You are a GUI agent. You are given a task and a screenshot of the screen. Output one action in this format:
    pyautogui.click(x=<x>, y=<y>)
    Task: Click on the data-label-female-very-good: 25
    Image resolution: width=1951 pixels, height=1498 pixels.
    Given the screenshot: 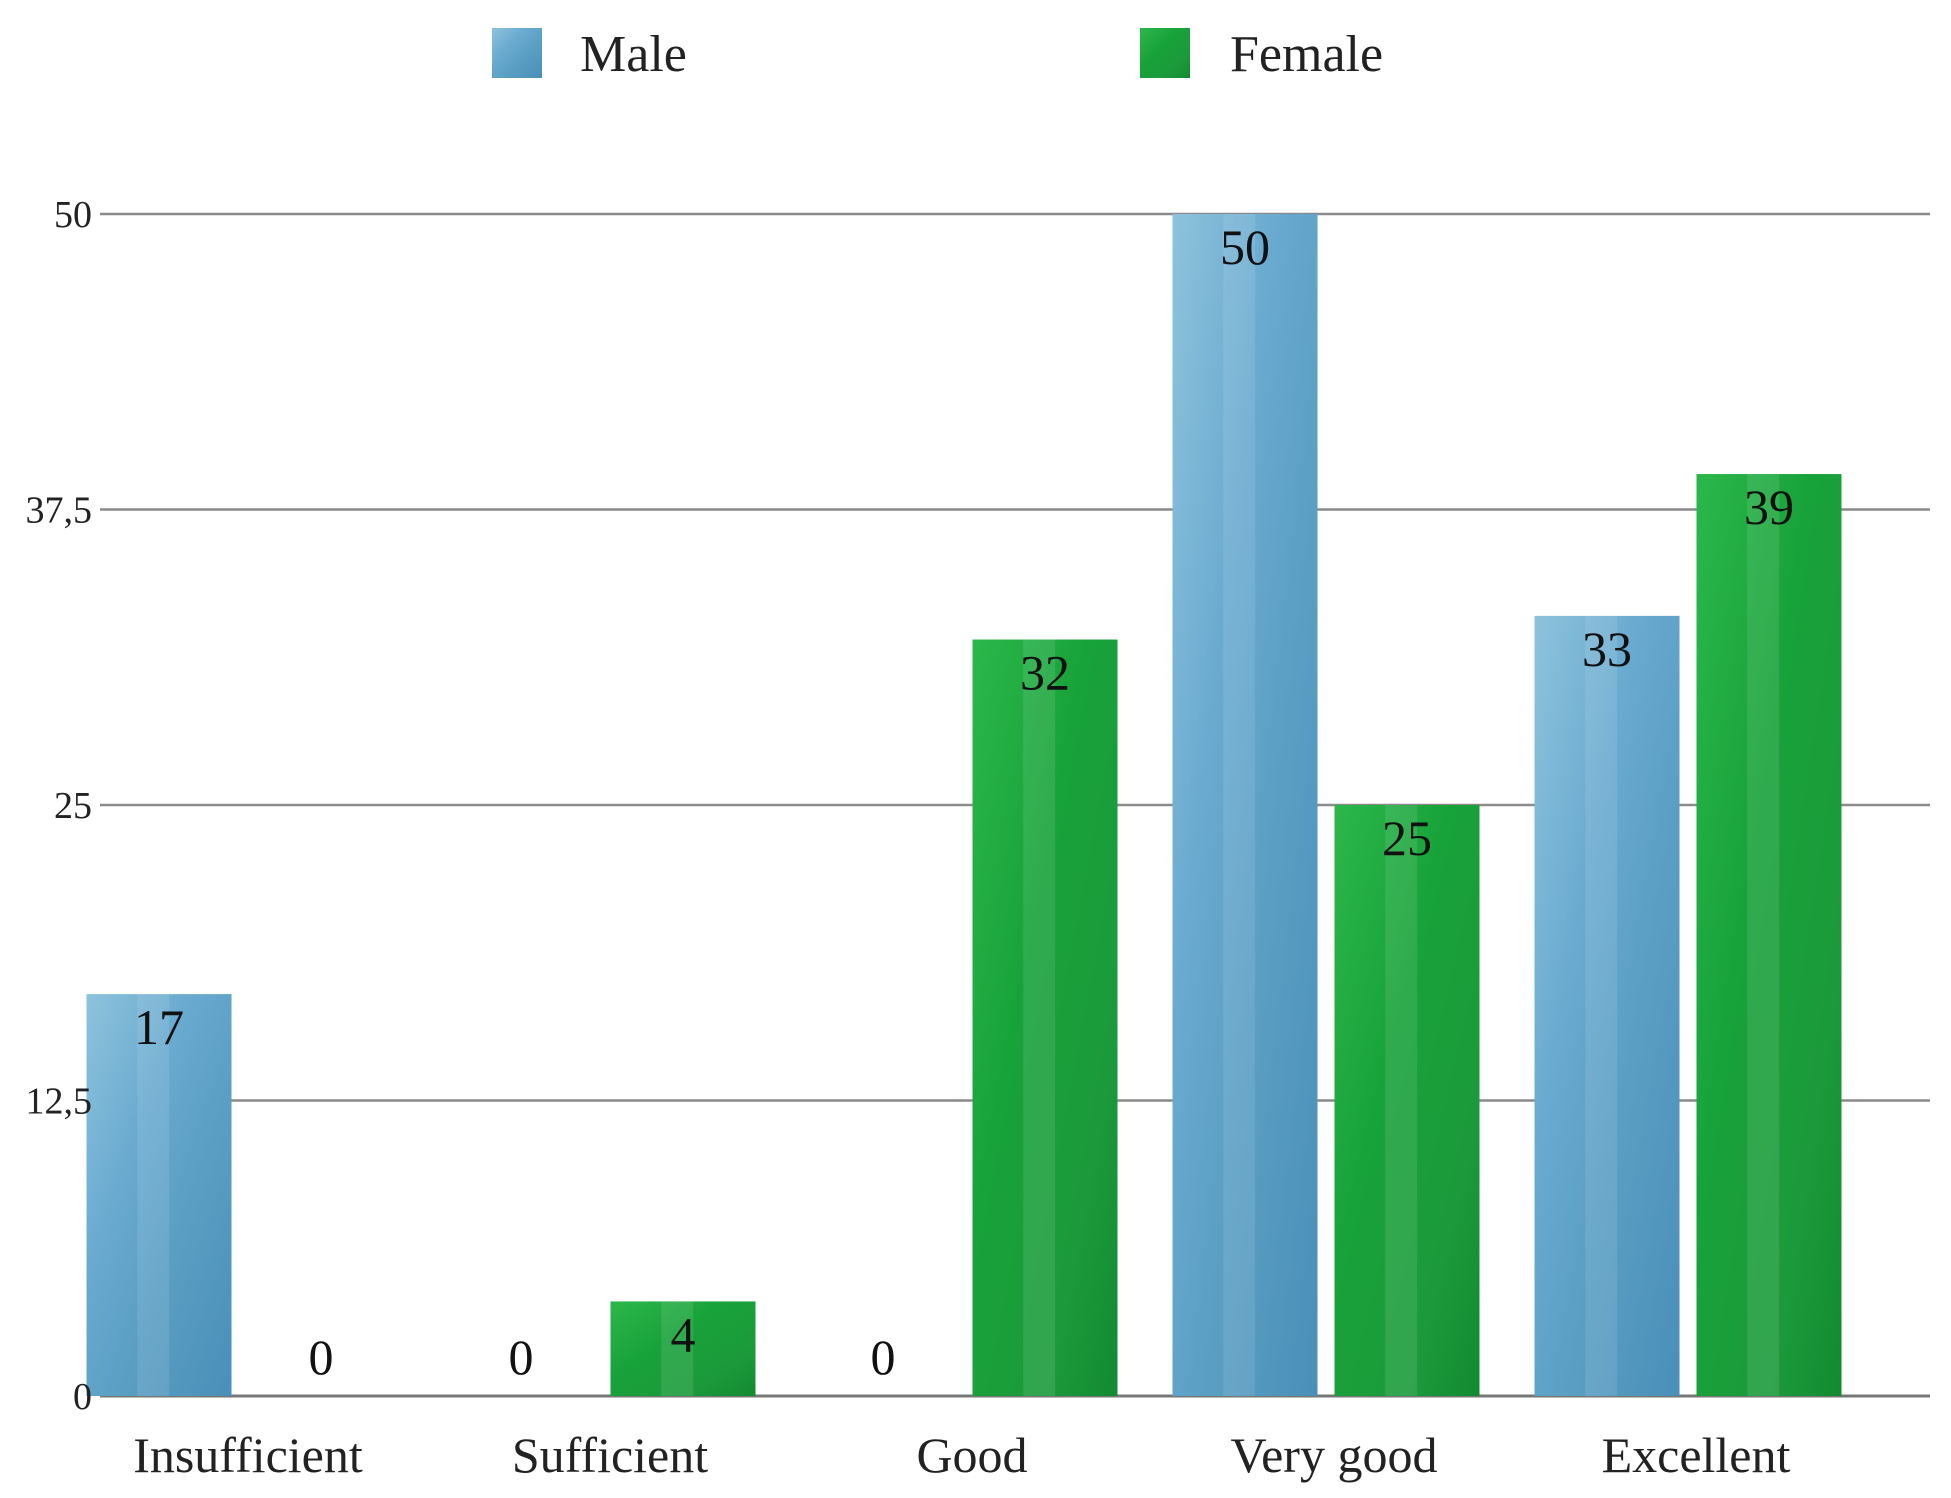 What is the action you would take?
    pyautogui.click(x=1407, y=838)
    